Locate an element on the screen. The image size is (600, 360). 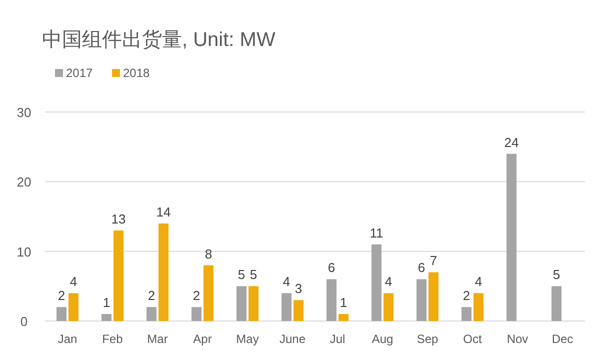
x-tick-label: June is located at coordinates (292, 339).